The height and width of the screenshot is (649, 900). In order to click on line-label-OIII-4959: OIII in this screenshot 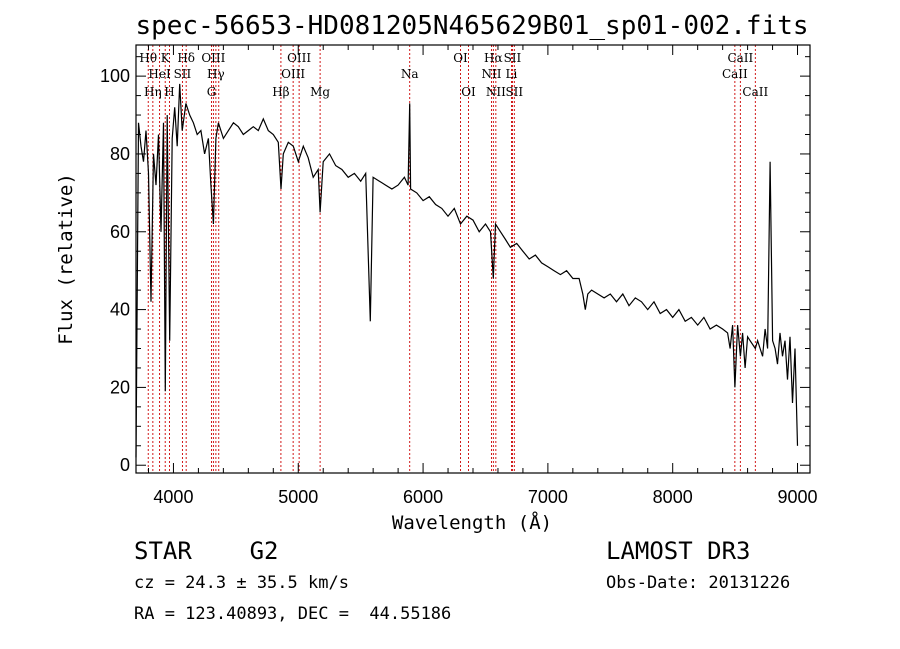, I will do `click(293, 74)`.